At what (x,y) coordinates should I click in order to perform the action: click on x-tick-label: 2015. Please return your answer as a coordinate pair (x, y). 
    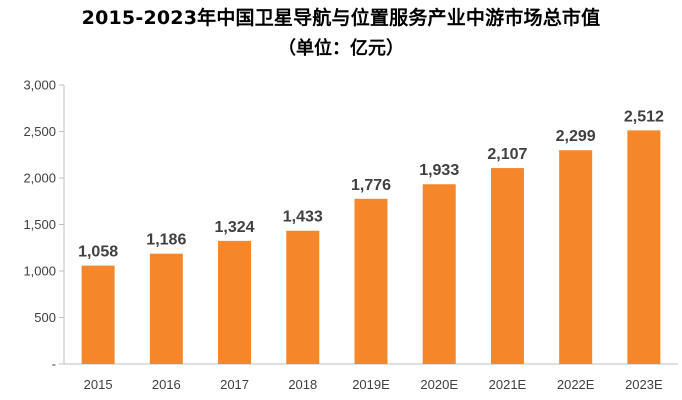
    Looking at the image, I should click on (98, 384).